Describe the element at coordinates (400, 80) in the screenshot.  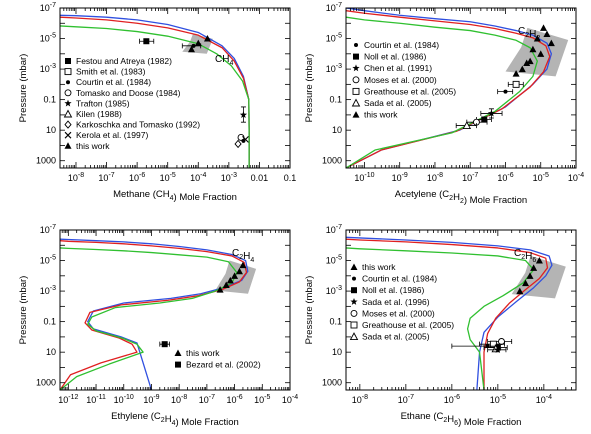
I see `legend-entry: Moses et al. (2000)` at that location.